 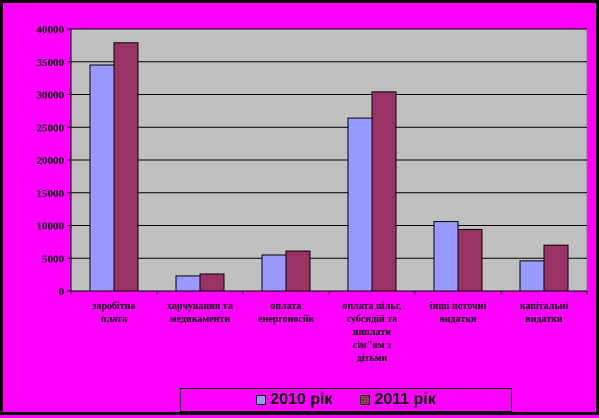 I want to click on y-tick-label: 15000, so click(x=51, y=194).